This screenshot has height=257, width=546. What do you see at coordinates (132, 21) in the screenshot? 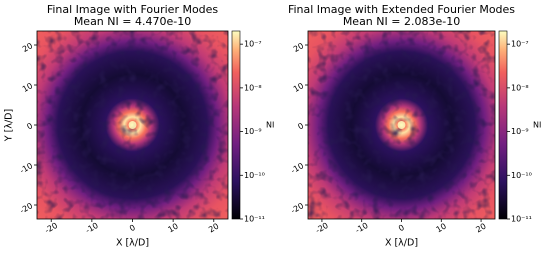
I see `chart-subtitle: Mean NI = 4.470e-10` at bounding box center [132, 21].